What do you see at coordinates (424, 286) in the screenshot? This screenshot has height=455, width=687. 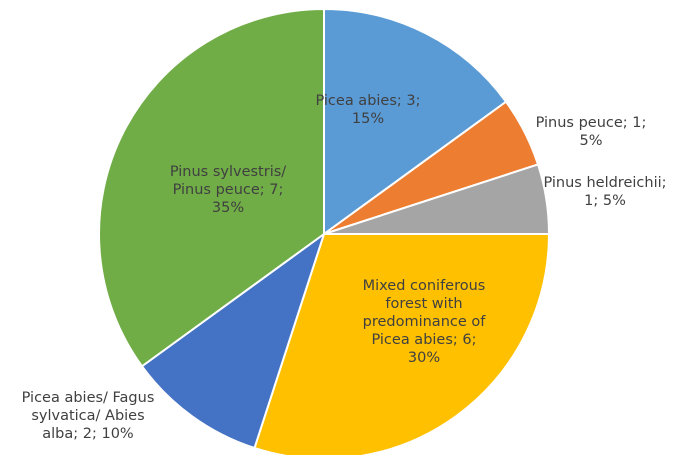 I see `data-label-line: Mixed coniferous` at bounding box center [424, 286].